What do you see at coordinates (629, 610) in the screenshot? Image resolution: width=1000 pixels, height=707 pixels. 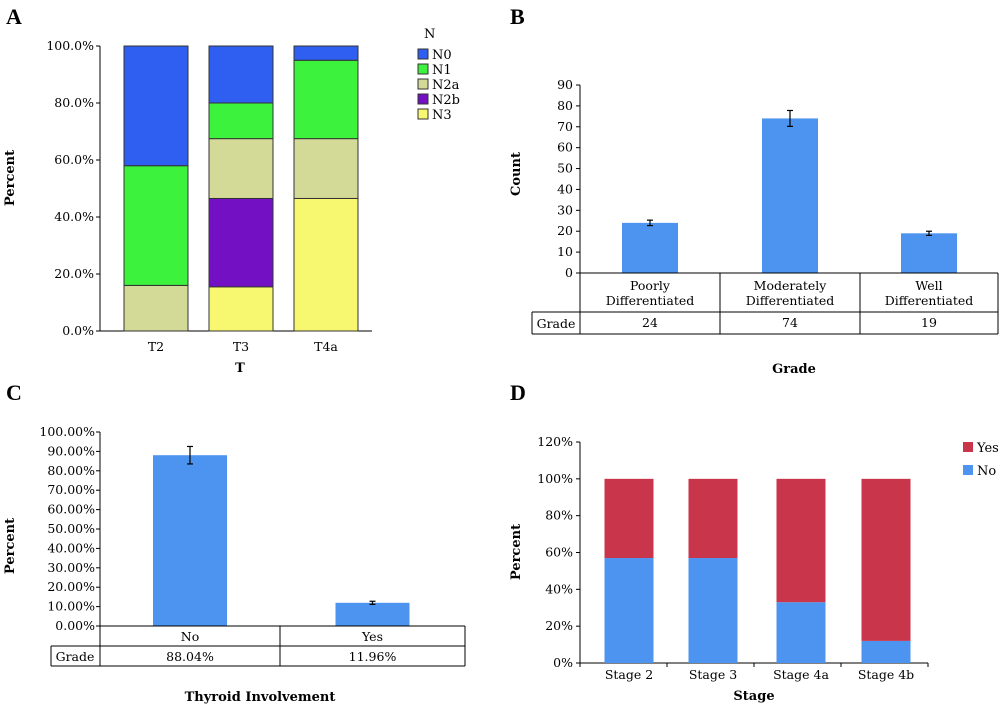 I see `bar-segment-stage-2-no` at bounding box center [629, 610].